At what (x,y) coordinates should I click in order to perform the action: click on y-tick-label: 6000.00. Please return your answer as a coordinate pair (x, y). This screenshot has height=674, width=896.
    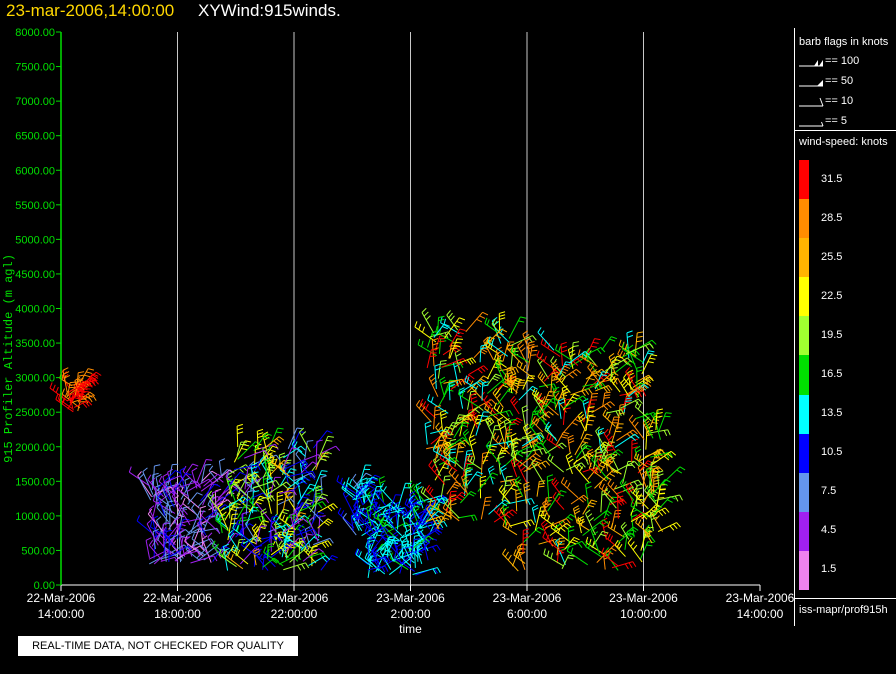
    Looking at the image, I should click on (35, 171).